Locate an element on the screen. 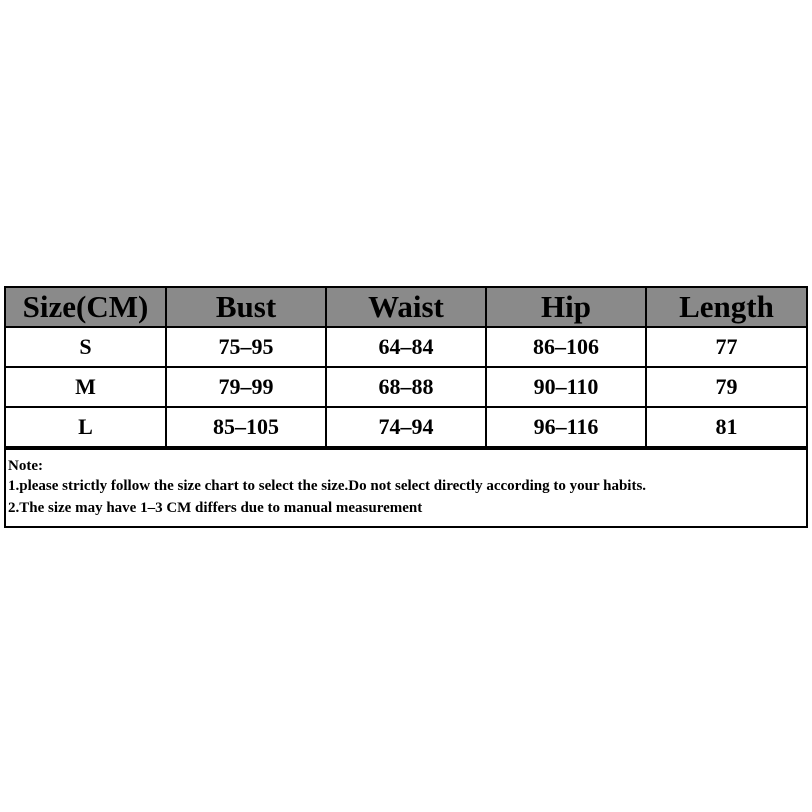 Image resolution: width=812 pixels, height=812 pixels. header-cell: Size(CM) is located at coordinates (86, 308).